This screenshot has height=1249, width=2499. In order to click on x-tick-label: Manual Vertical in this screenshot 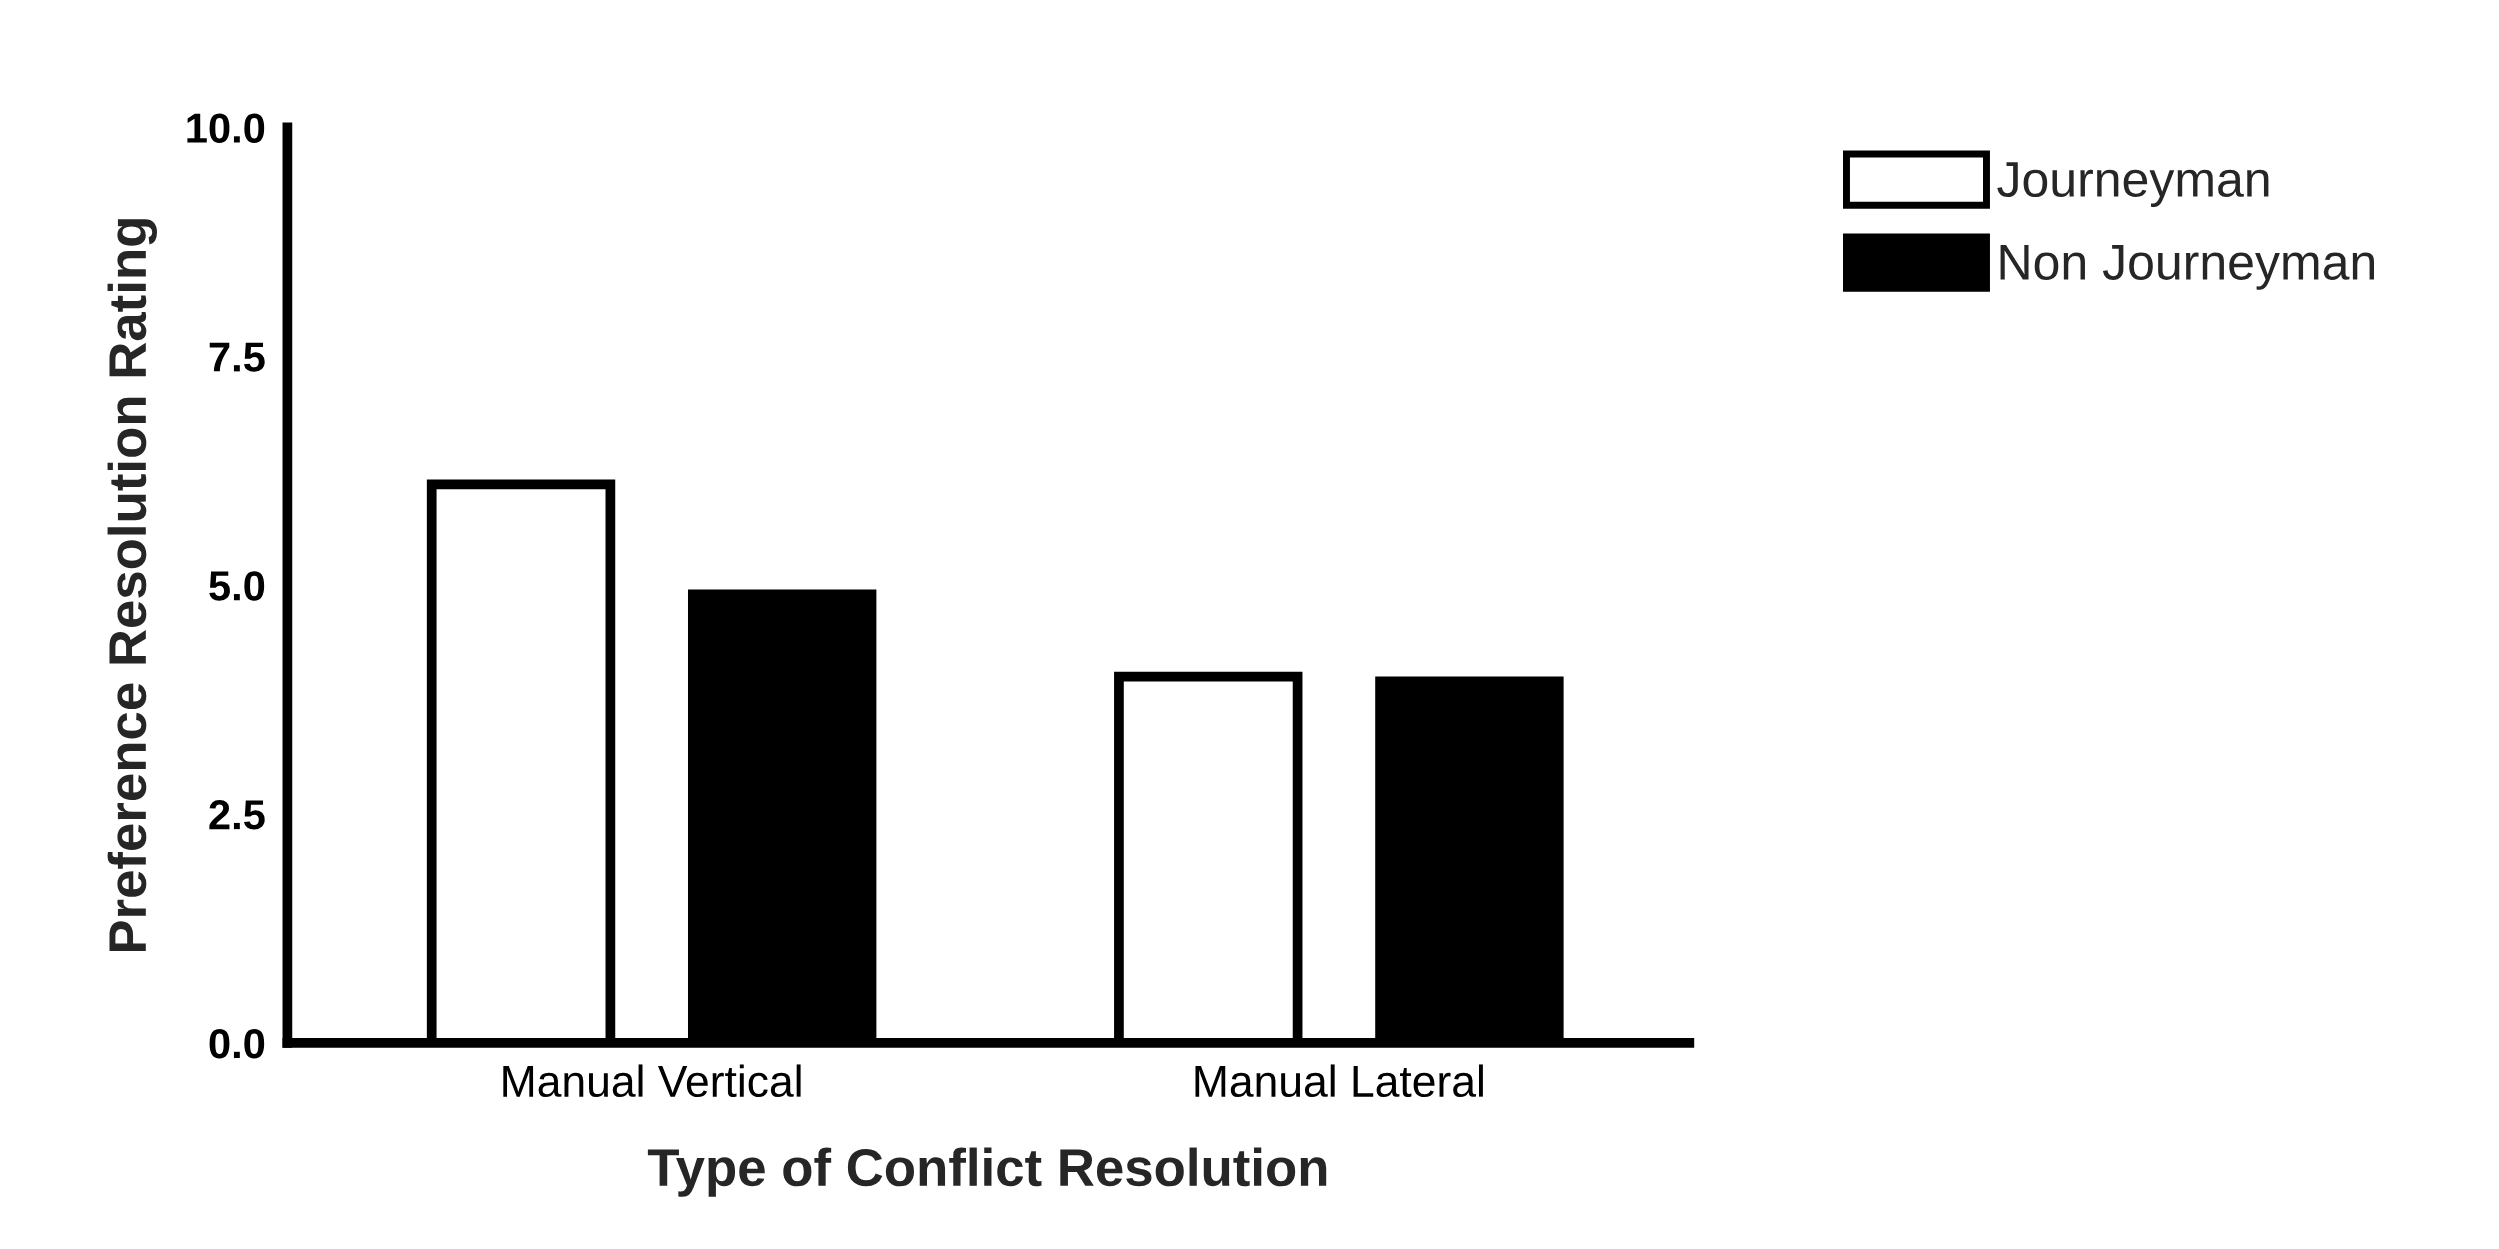, I will do `click(652, 1081)`.